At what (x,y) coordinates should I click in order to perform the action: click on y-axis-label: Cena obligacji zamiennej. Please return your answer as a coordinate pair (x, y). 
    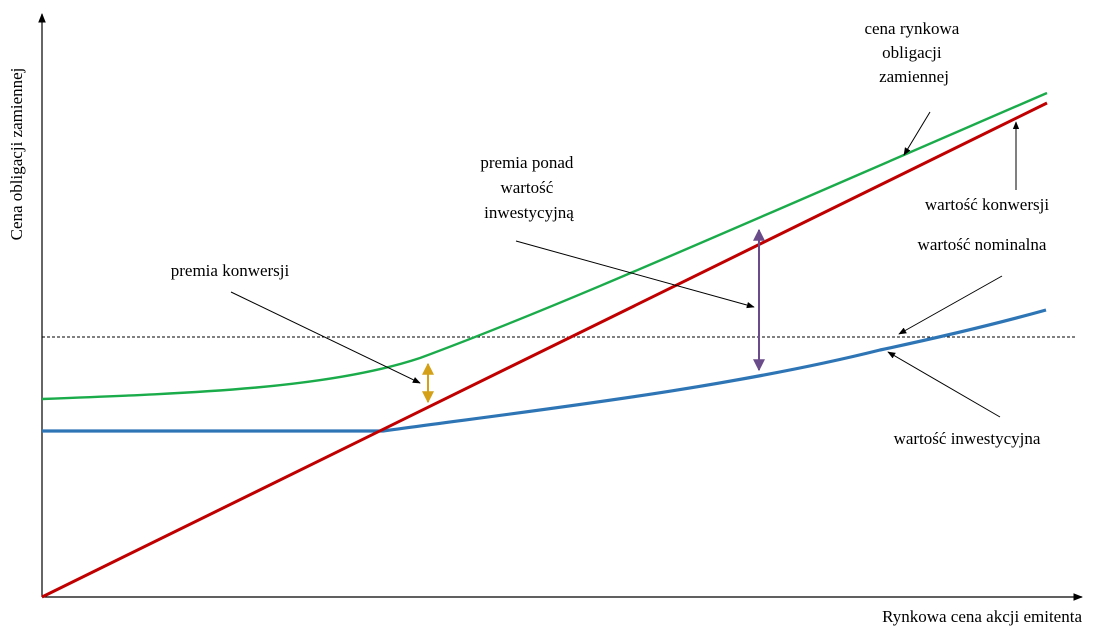
    Looking at the image, I should click on (16, 154).